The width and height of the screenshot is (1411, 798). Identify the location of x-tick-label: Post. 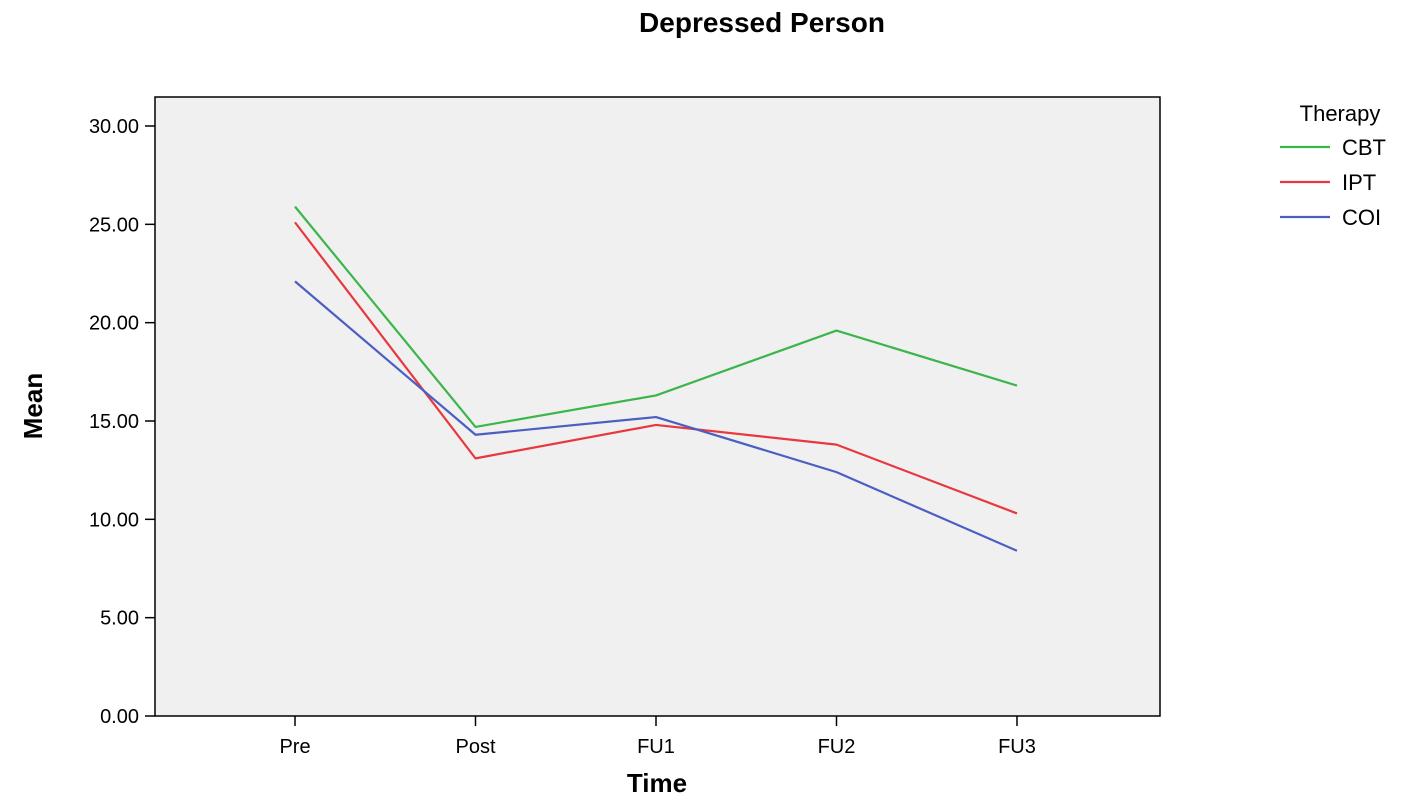
(475, 747).